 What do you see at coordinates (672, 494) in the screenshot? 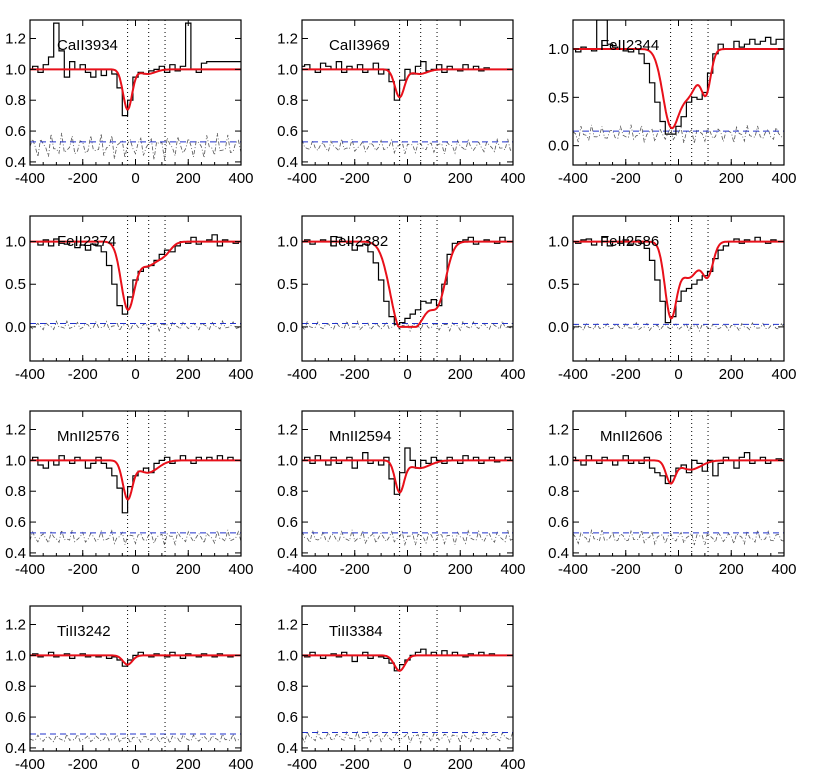
I see `panel-mnii2606: -400 -200 0 200 400 0.4 0.6 0.8 1.0 1.2 MnII2606` at bounding box center [672, 494].